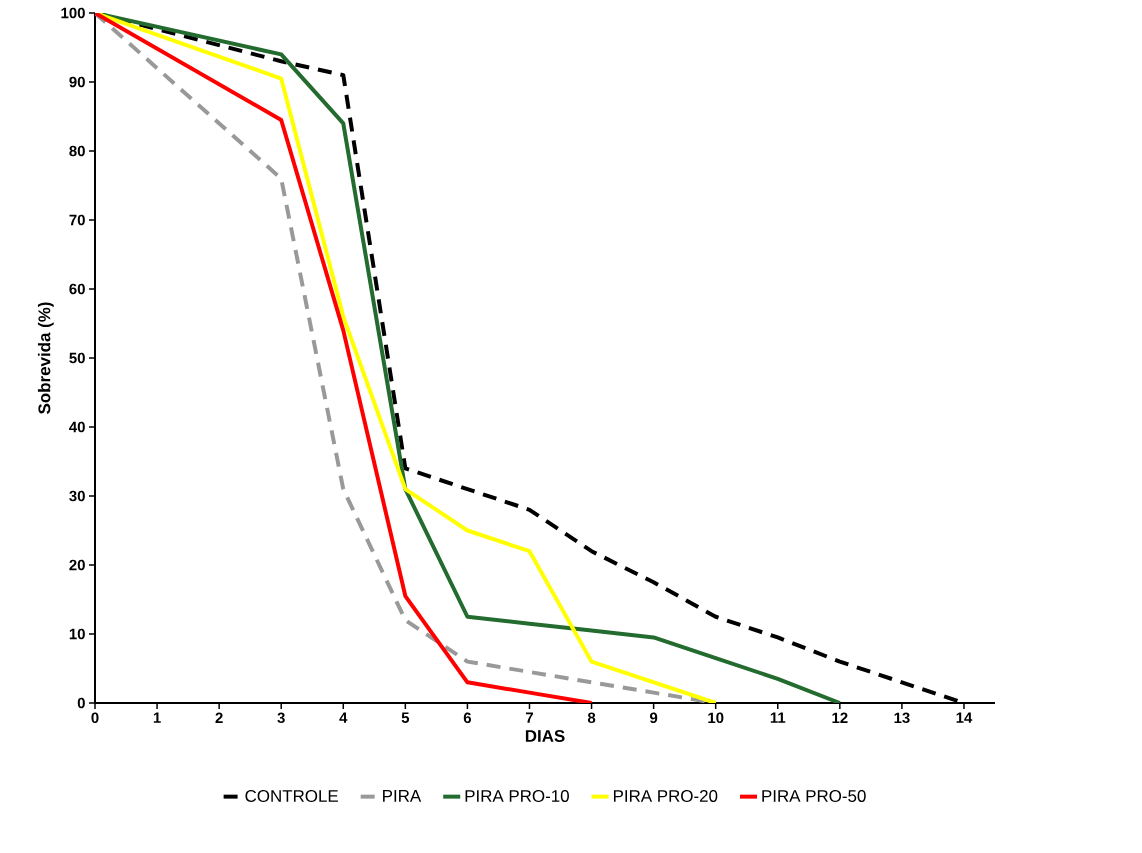 Image resolution: width=1142 pixels, height=853 pixels. What do you see at coordinates (716, 718) in the screenshot?
I see `x-tick-label: 10` at bounding box center [716, 718].